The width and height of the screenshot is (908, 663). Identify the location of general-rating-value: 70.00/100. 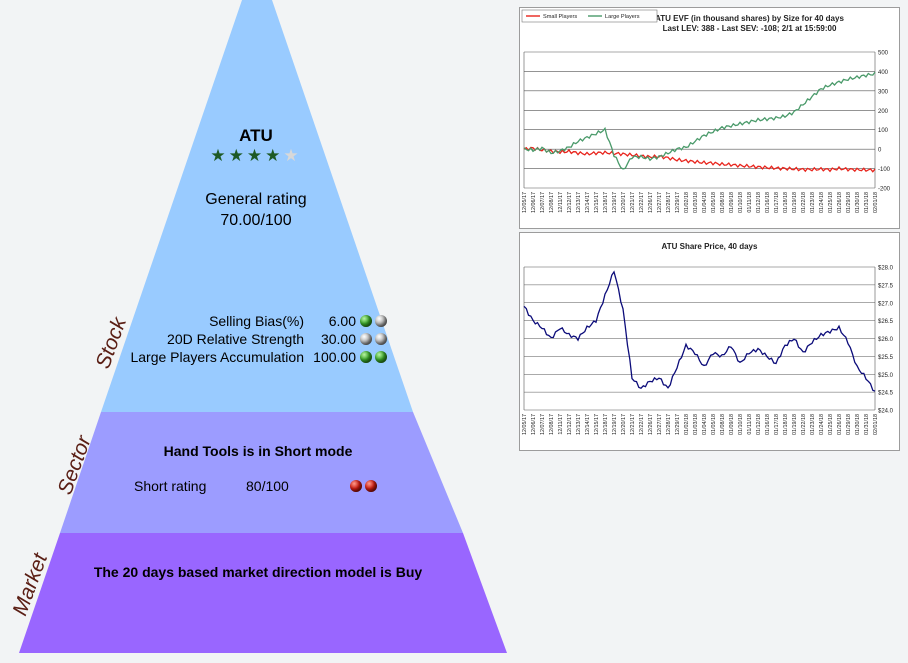
(256, 220).